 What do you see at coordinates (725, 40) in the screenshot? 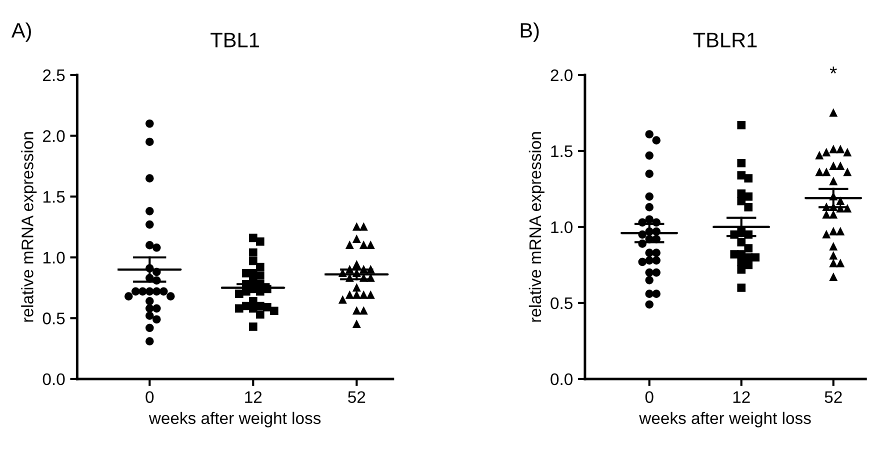
I see `chart-title: TBLR1` at bounding box center [725, 40].